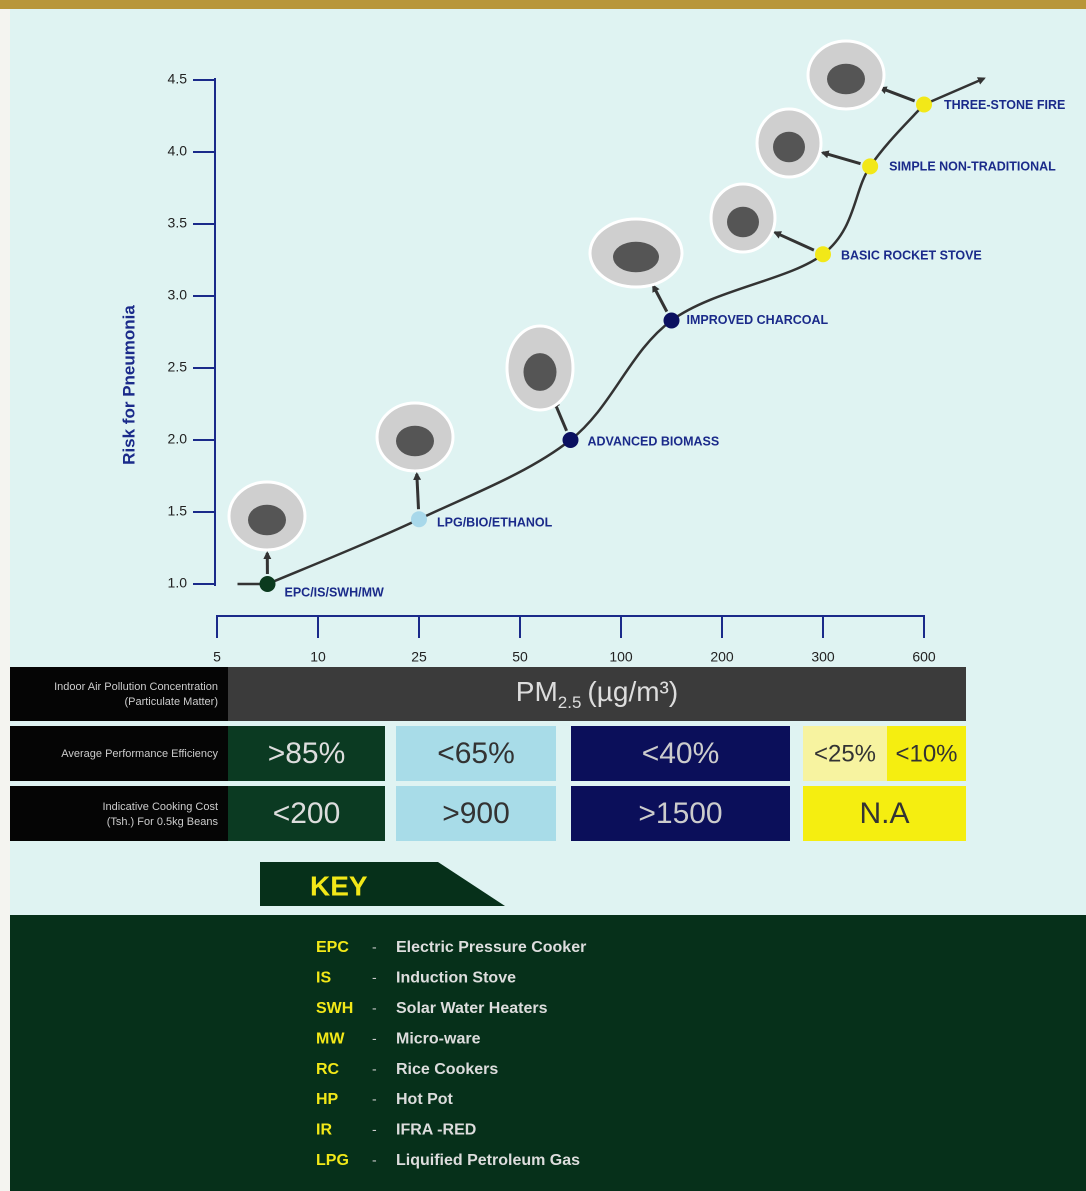 The width and height of the screenshot is (1086, 1191). I want to click on y-tick-label: 1.0, so click(178, 583).